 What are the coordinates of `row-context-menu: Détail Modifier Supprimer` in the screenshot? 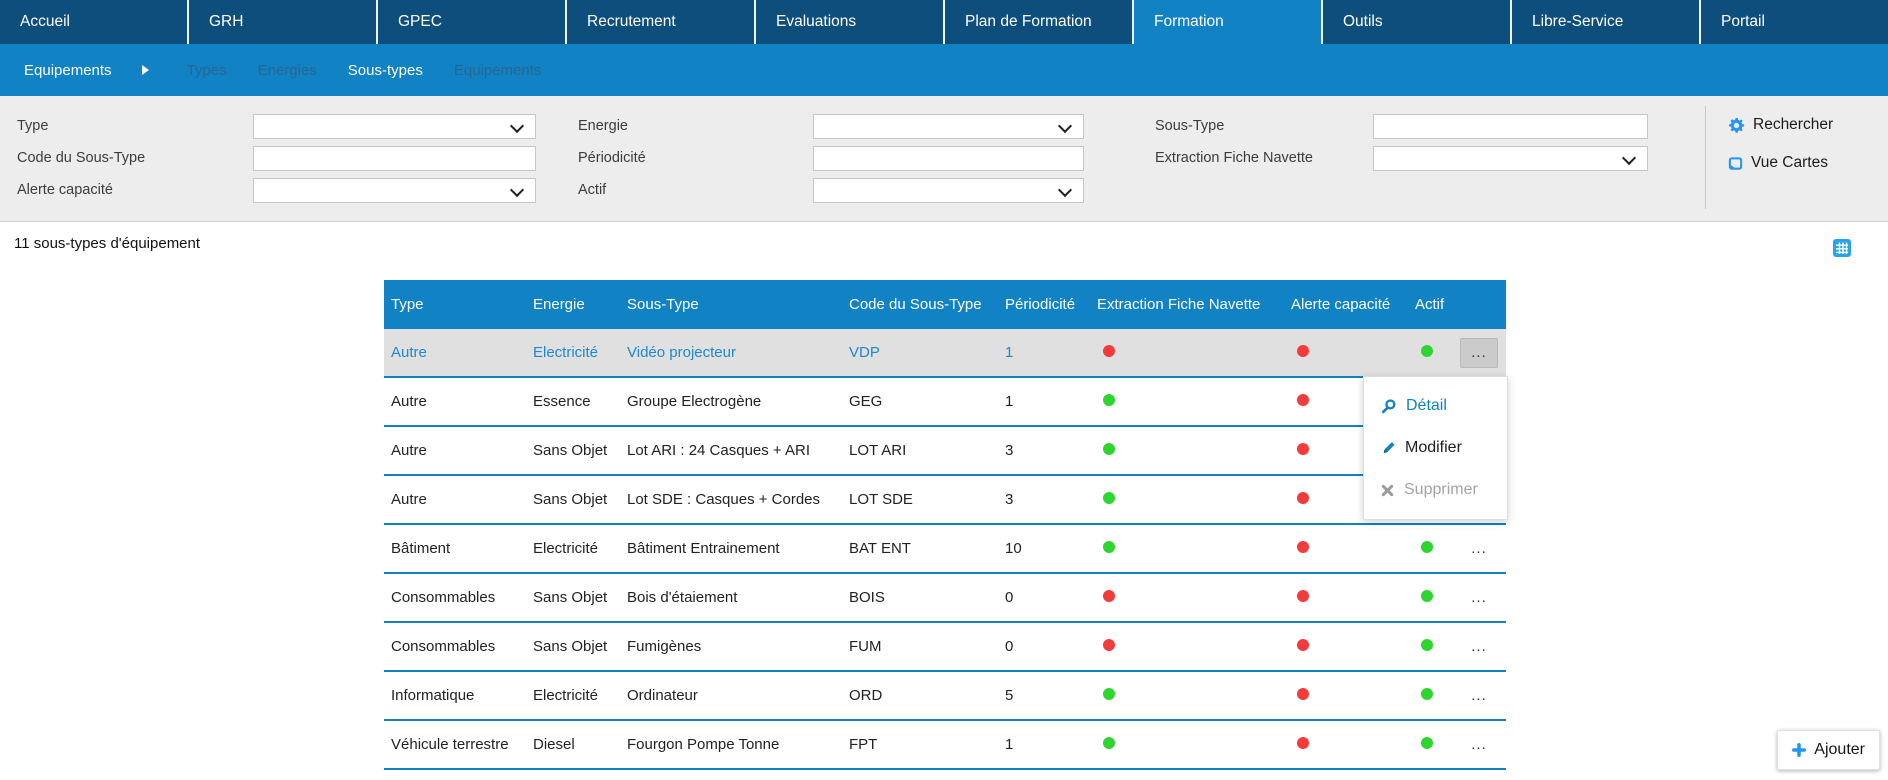 It's located at (1435, 448).